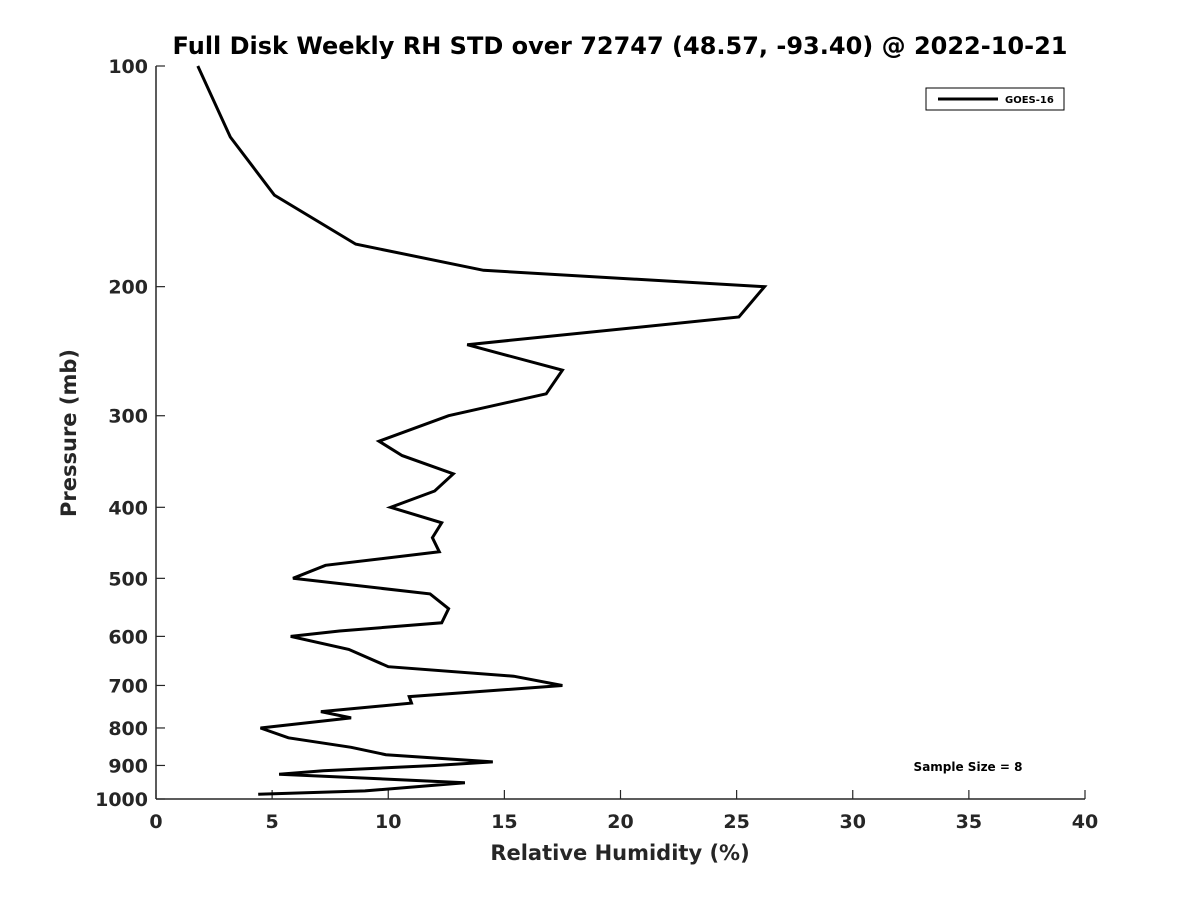 The height and width of the screenshot is (900, 1200). I want to click on x-tick-label: 25, so click(736, 822).